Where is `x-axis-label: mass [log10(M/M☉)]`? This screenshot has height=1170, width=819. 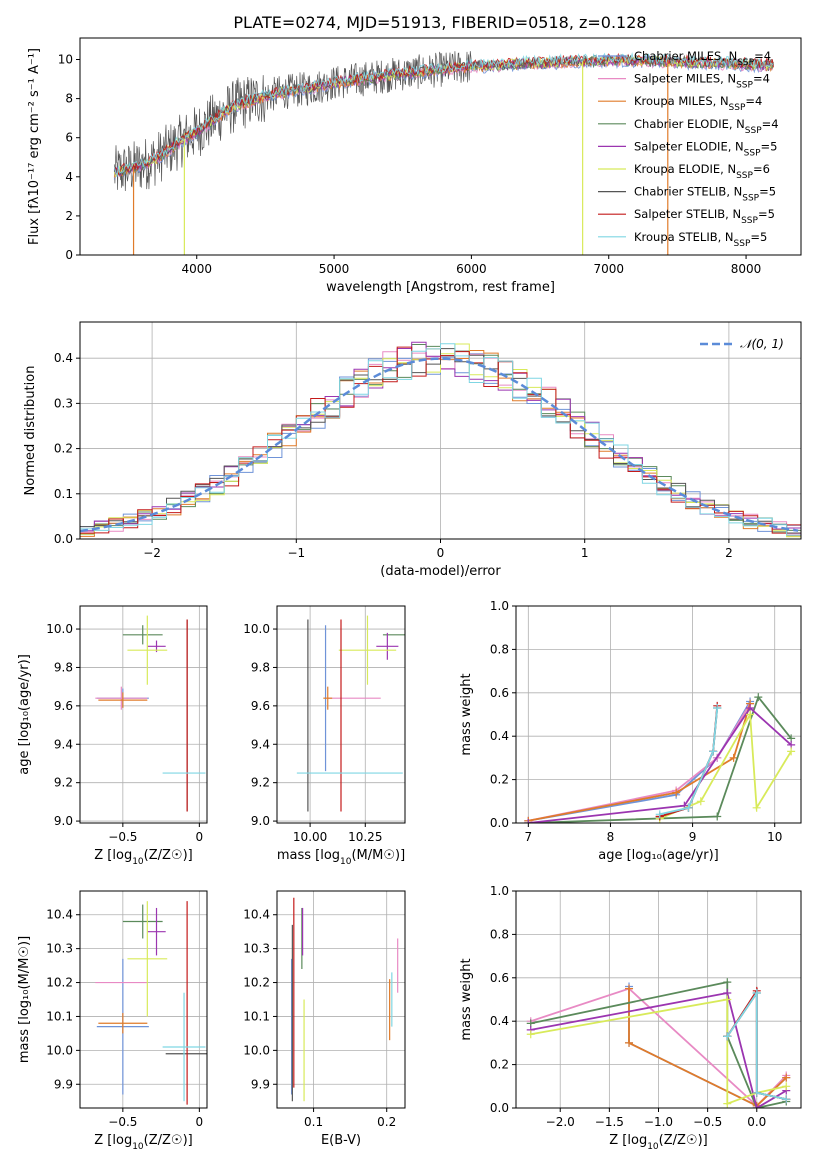
x-axis-label: mass [log10(M/M☉)] is located at coordinates (341, 857).